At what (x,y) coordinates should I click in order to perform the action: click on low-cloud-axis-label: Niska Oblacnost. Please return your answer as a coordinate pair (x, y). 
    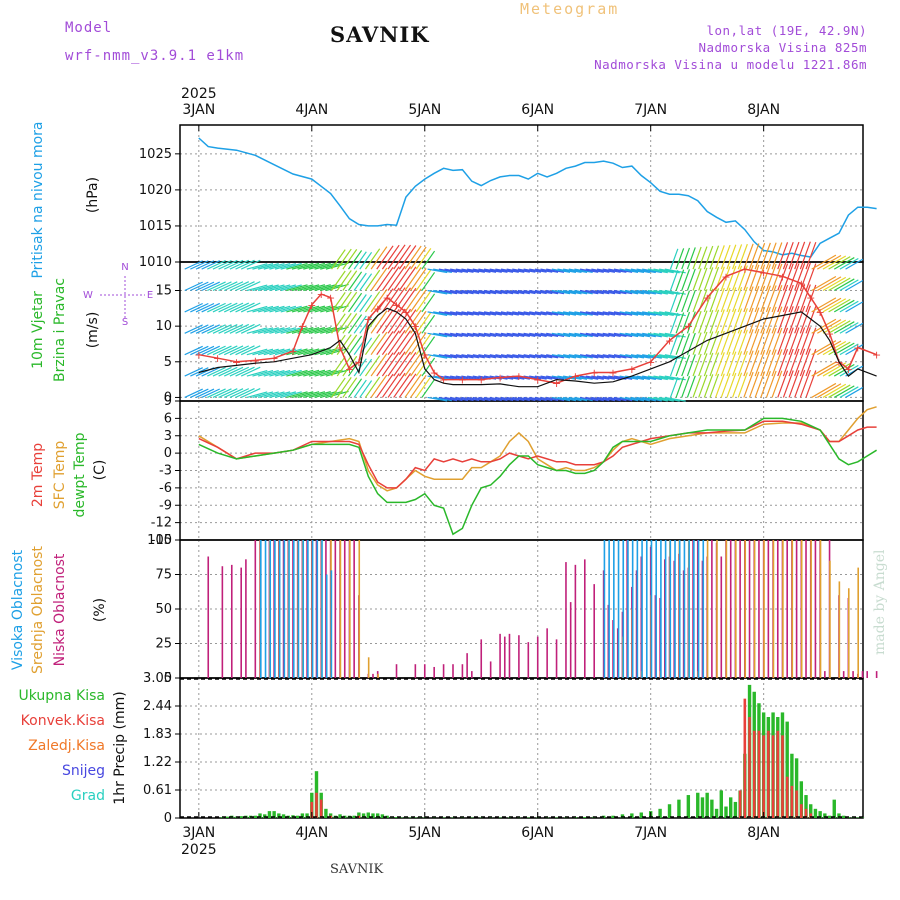
    Looking at the image, I should click on (60, 609).